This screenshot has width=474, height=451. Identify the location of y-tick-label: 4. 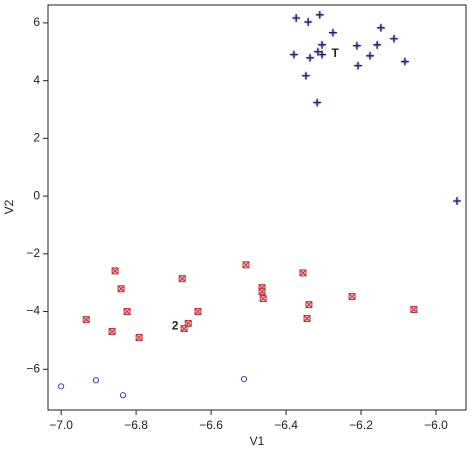
(36, 80).